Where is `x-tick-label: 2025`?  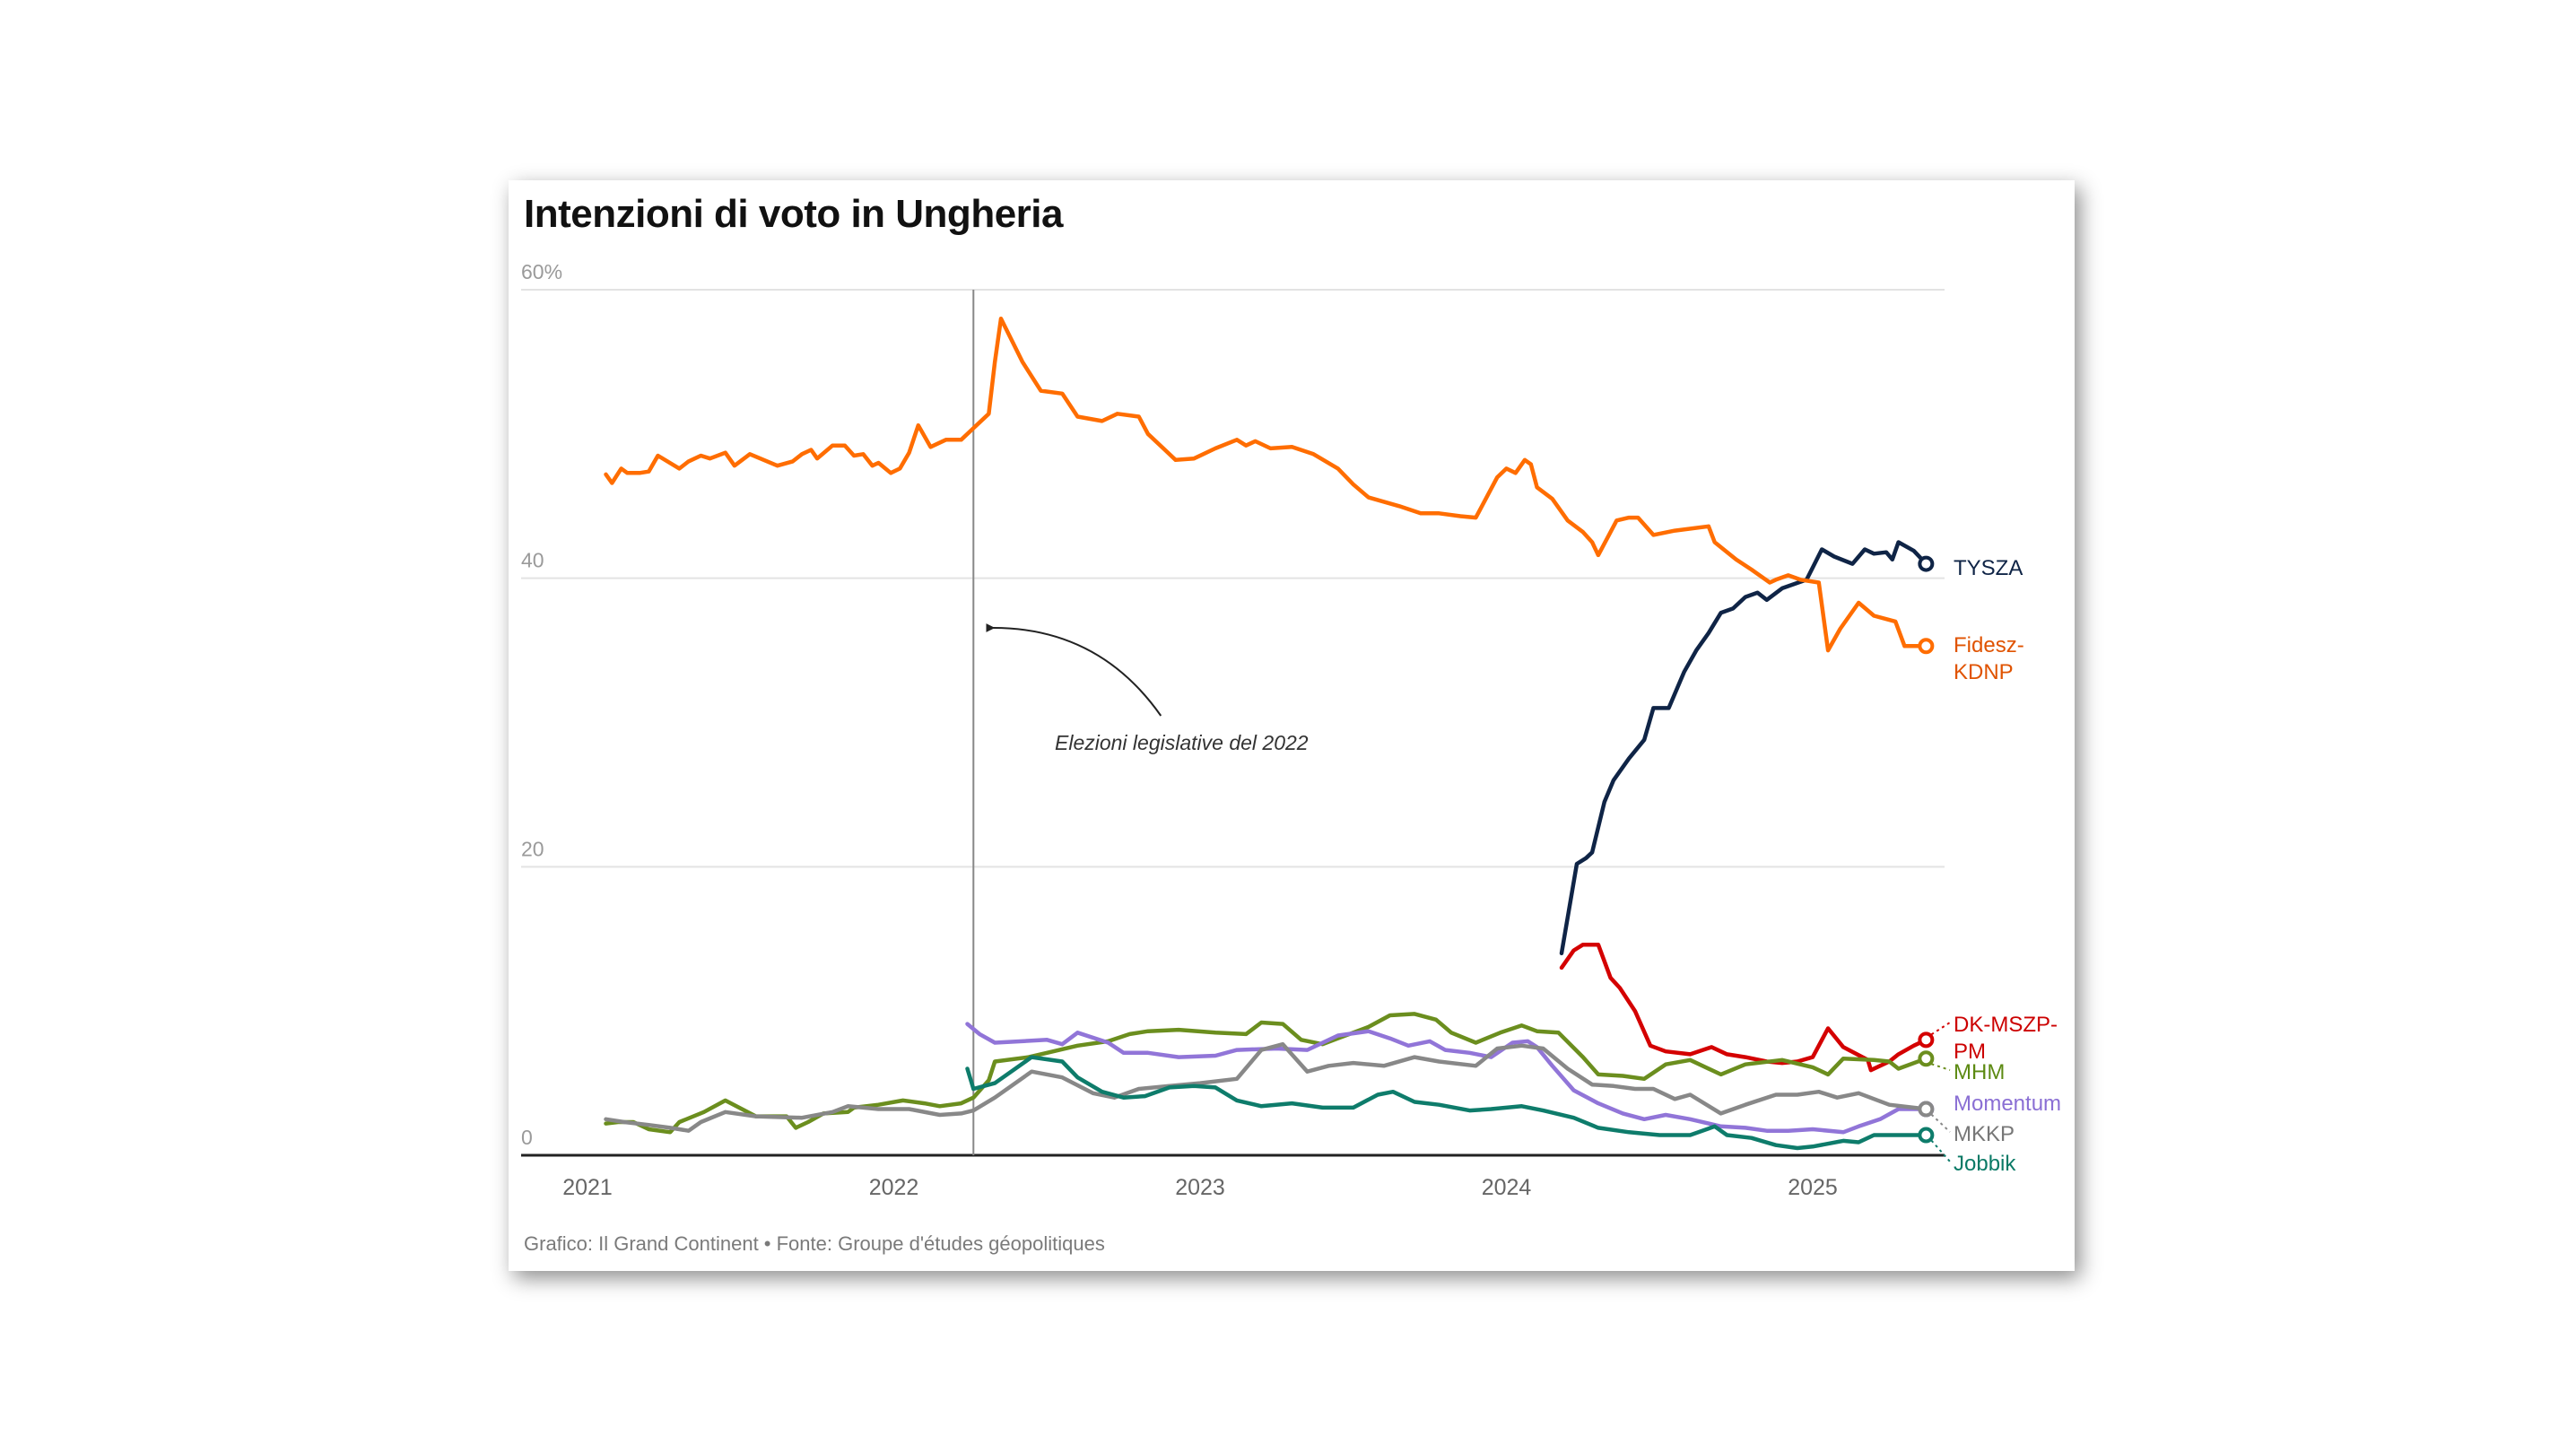
x-tick-label: 2025 is located at coordinates (1813, 1187).